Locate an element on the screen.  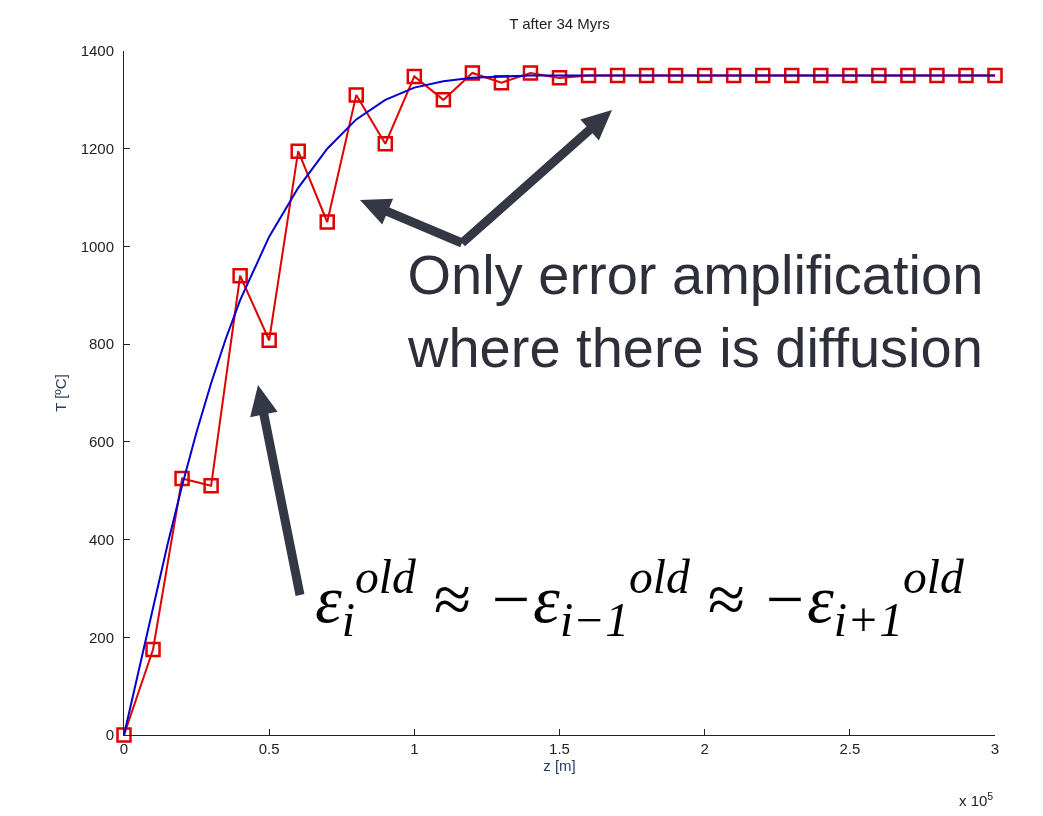
x-tick-label: 2.5 is located at coordinates (850, 748).